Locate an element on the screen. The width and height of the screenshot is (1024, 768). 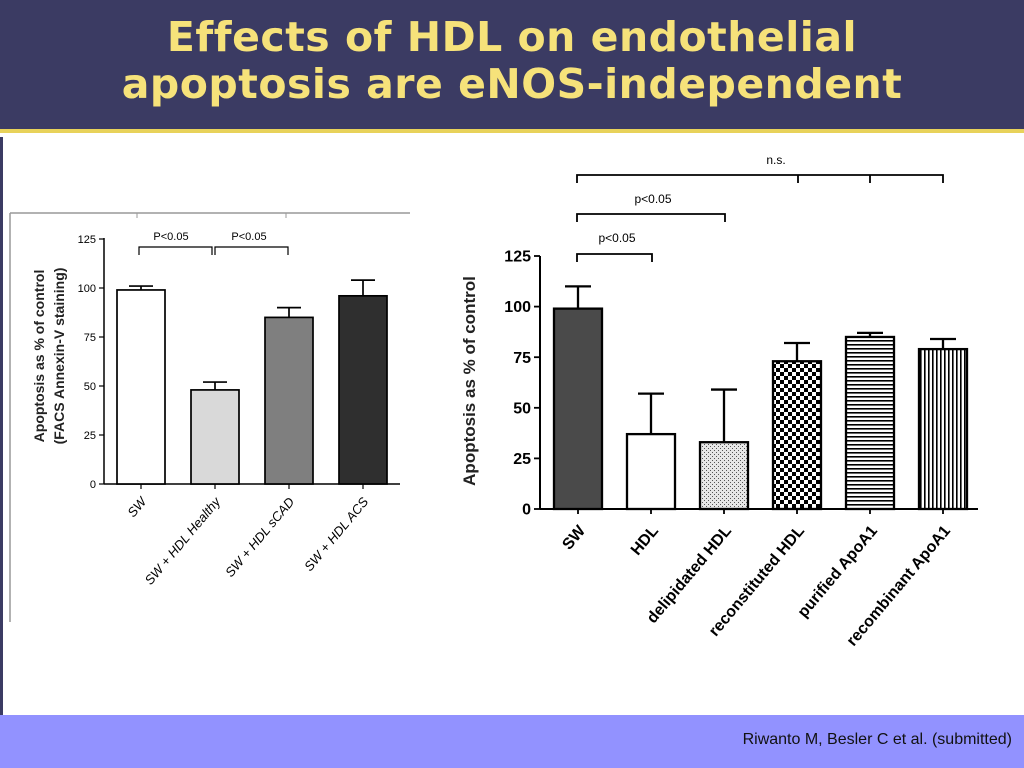
chart-left-annotation-2: P<0.05 is located at coordinates (248, 237).